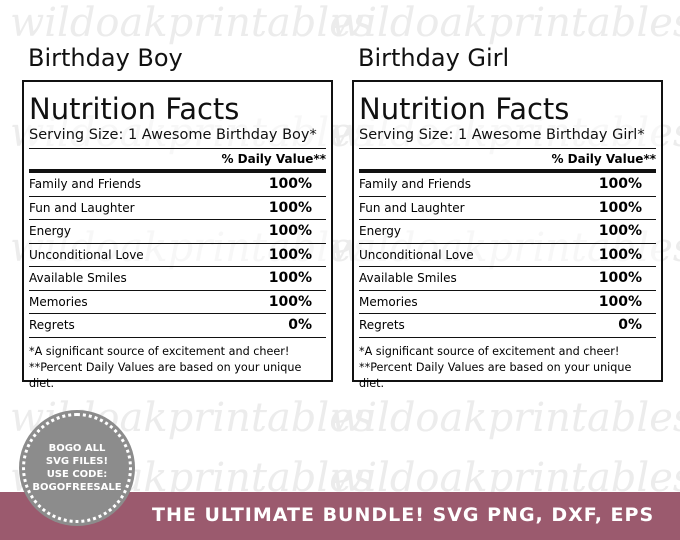 This screenshot has height=540, width=680. I want to click on badge-line: SVG FILES!, so click(77, 461).